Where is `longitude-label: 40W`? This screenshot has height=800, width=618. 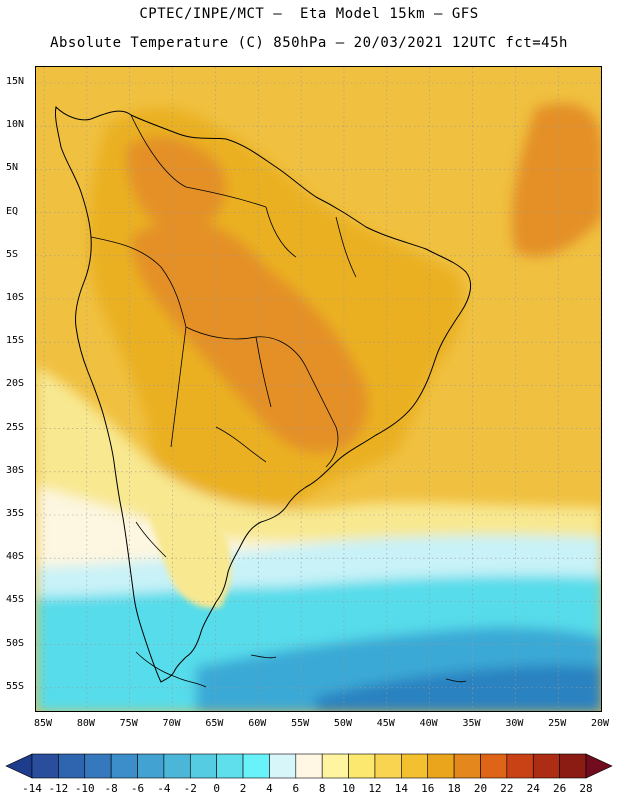 longitude-label: 40W is located at coordinates (428, 723).